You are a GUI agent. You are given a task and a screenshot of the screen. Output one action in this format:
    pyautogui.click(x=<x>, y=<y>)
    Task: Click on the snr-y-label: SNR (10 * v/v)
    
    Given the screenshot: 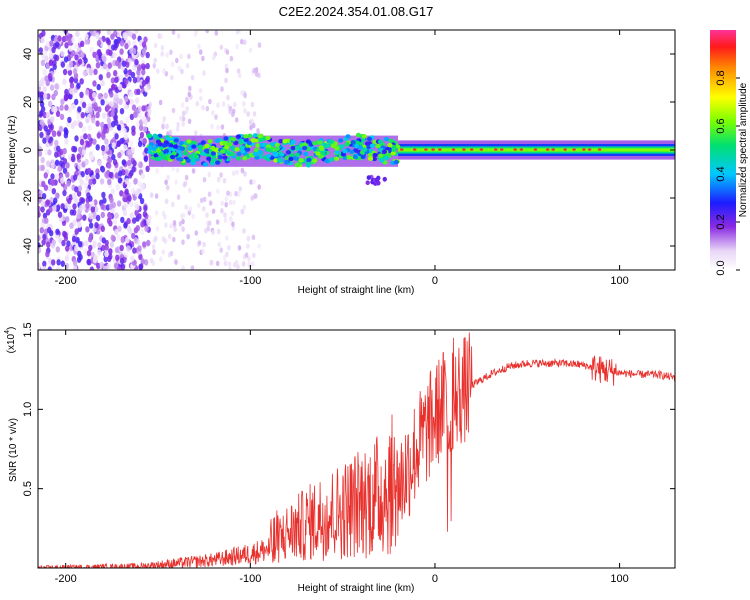 What is the action you would take?
    pyautogui.click(x=13, y=450)
    